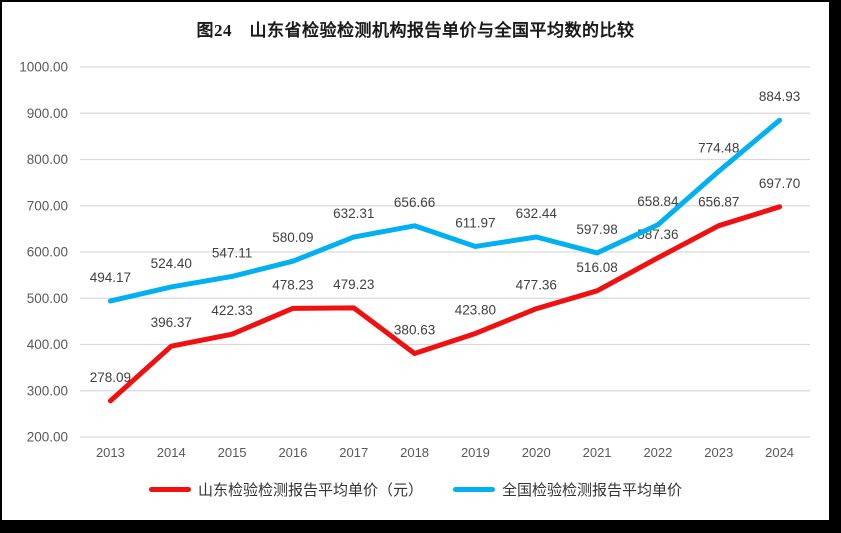  Describe the element at coordinates (353, 213) in the screenshot. I see `data-label: 632.31` at that location.